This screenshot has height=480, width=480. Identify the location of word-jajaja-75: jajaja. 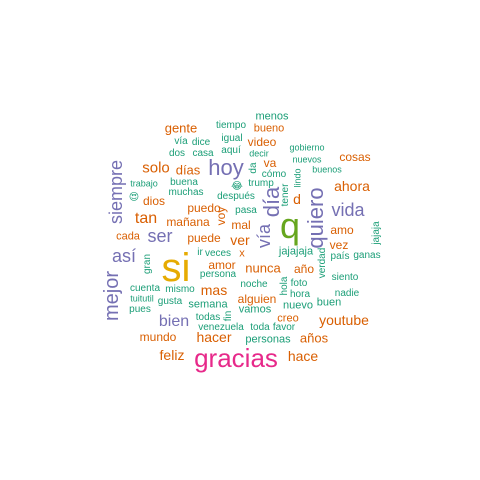
(376, 233).